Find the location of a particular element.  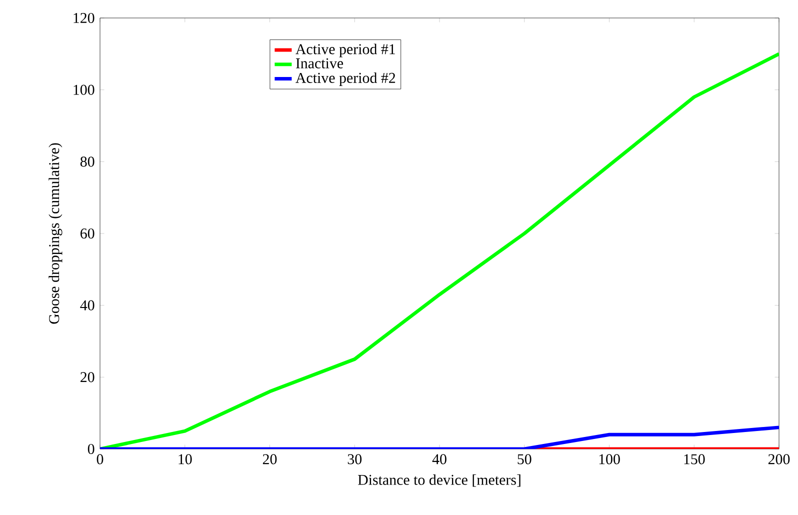

legend-label: Inactive is located at coordinates (320, 63).